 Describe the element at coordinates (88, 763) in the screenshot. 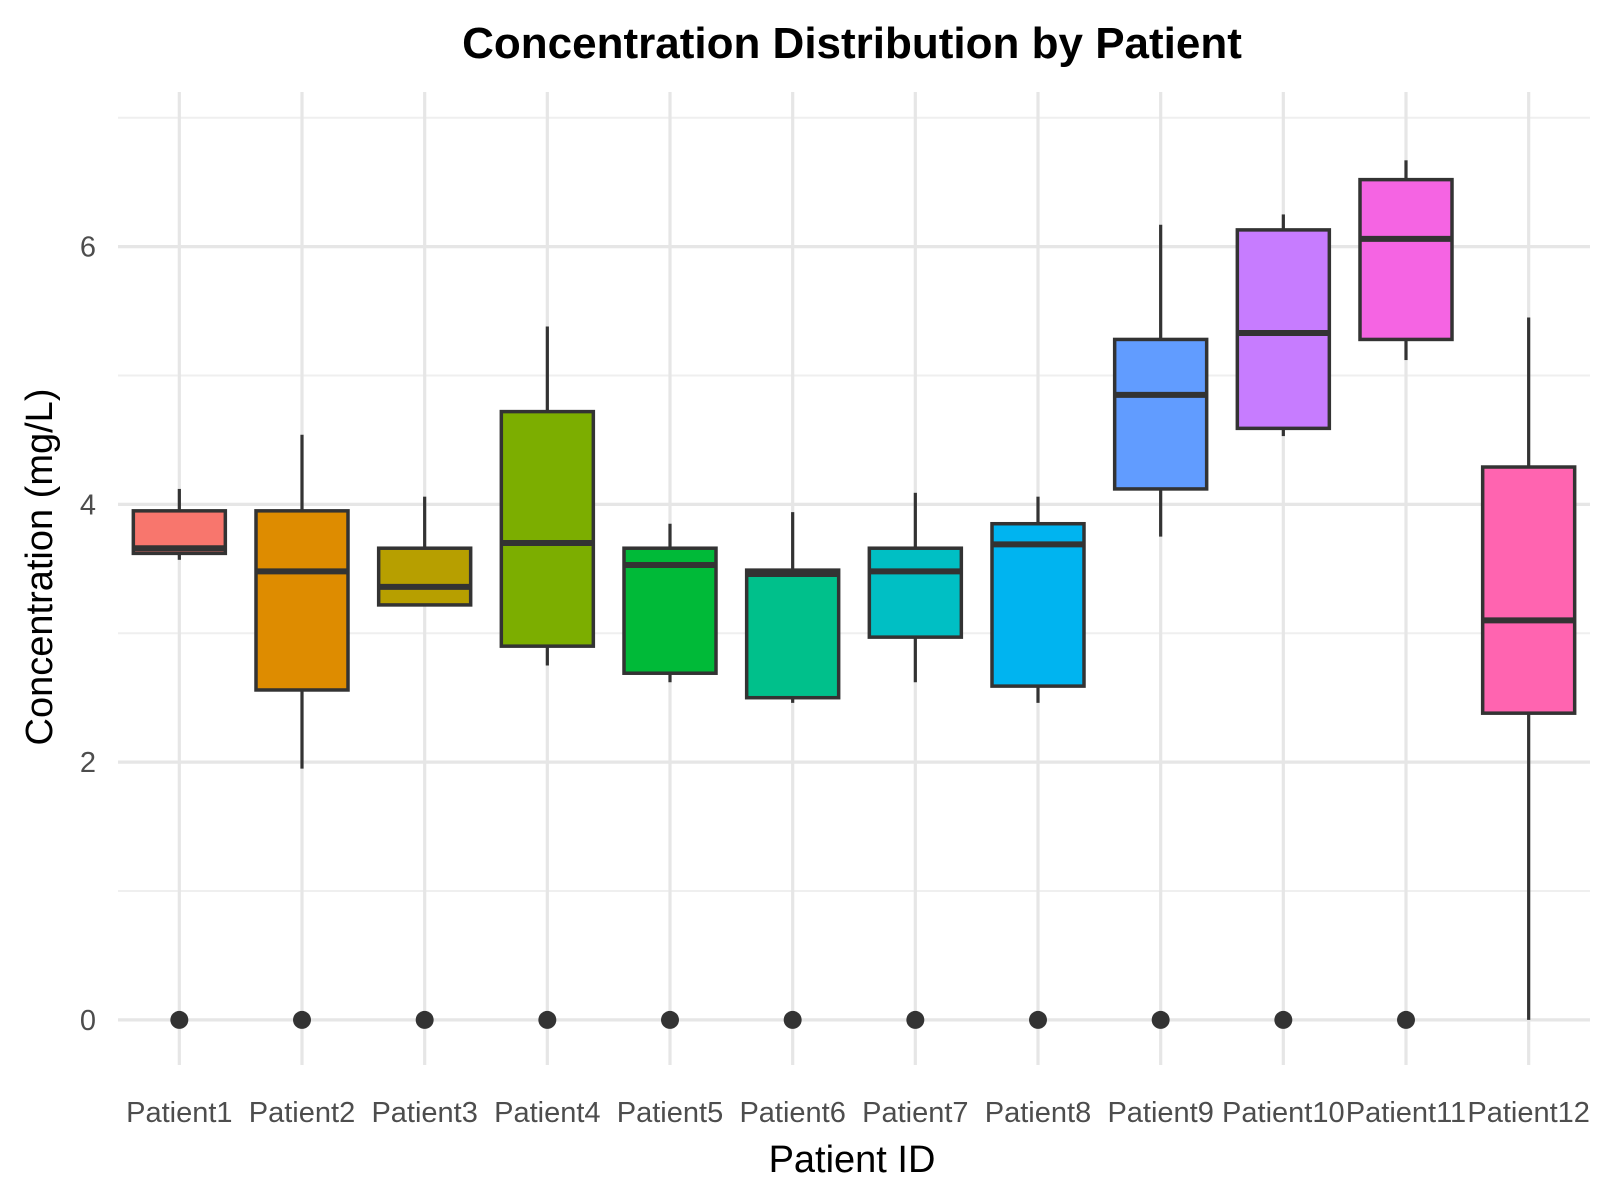

I see `y-tick-label: 2` at that location.